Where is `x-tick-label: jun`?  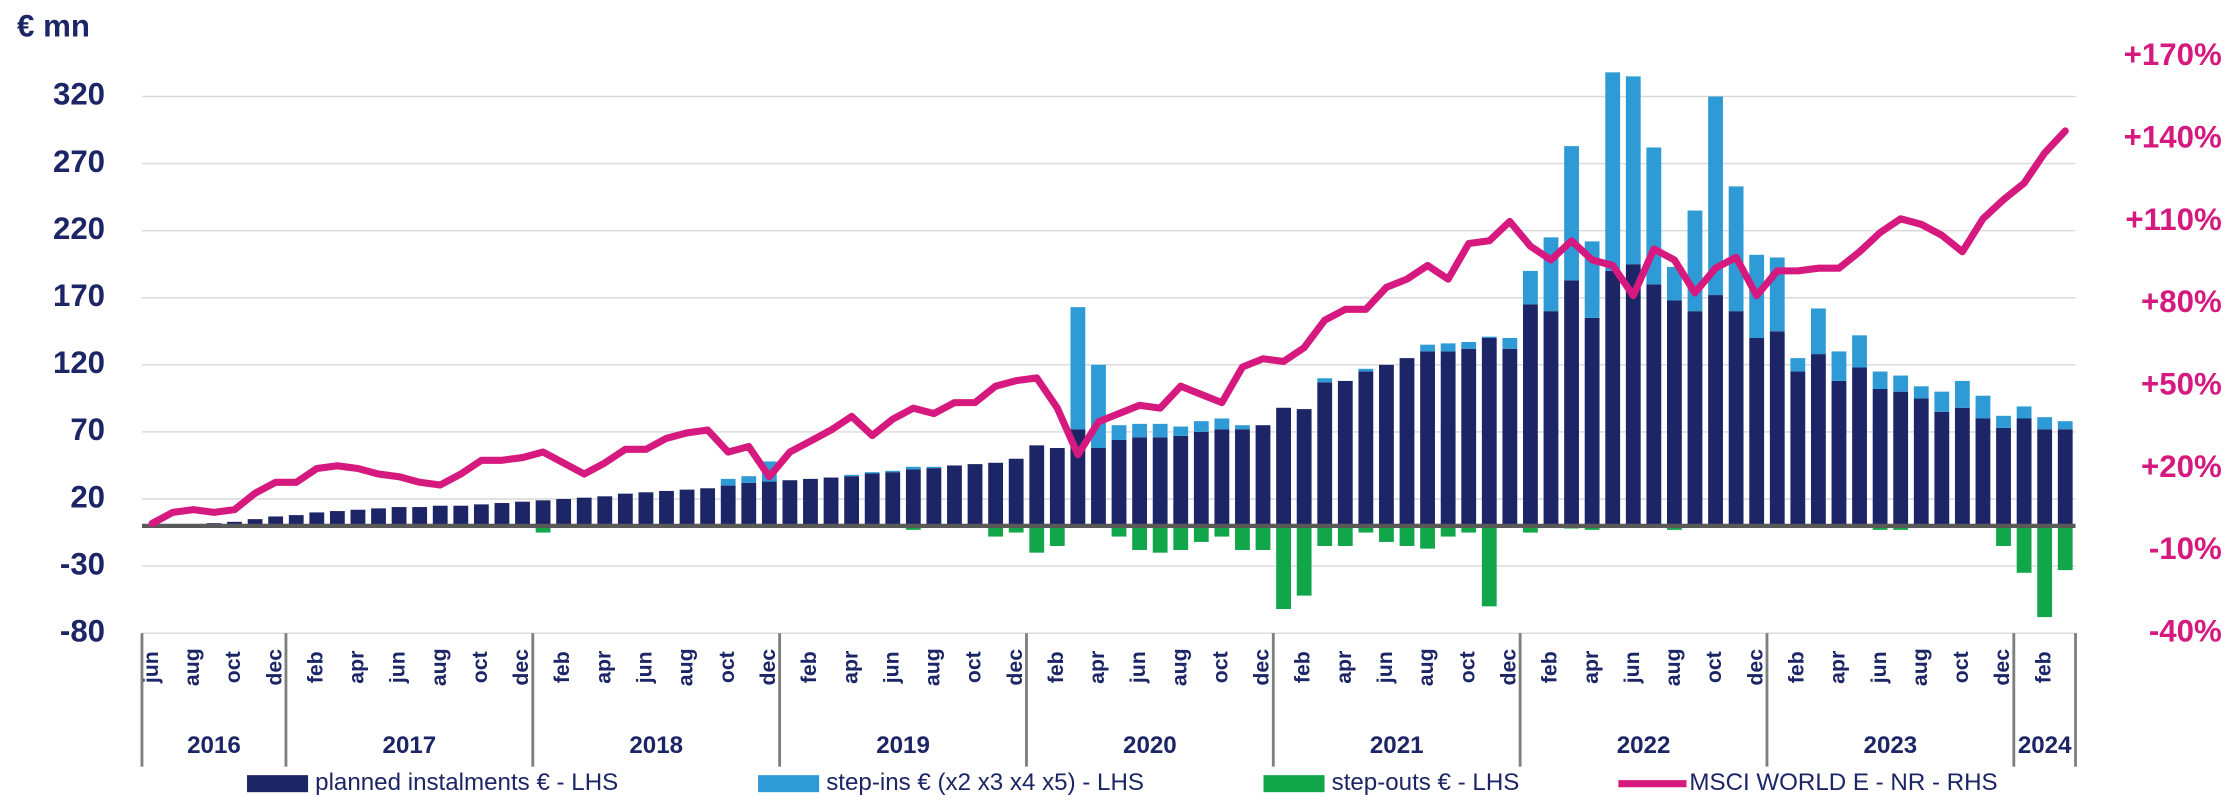 x-tick-label: jun is located at coordinates (1385, 667).